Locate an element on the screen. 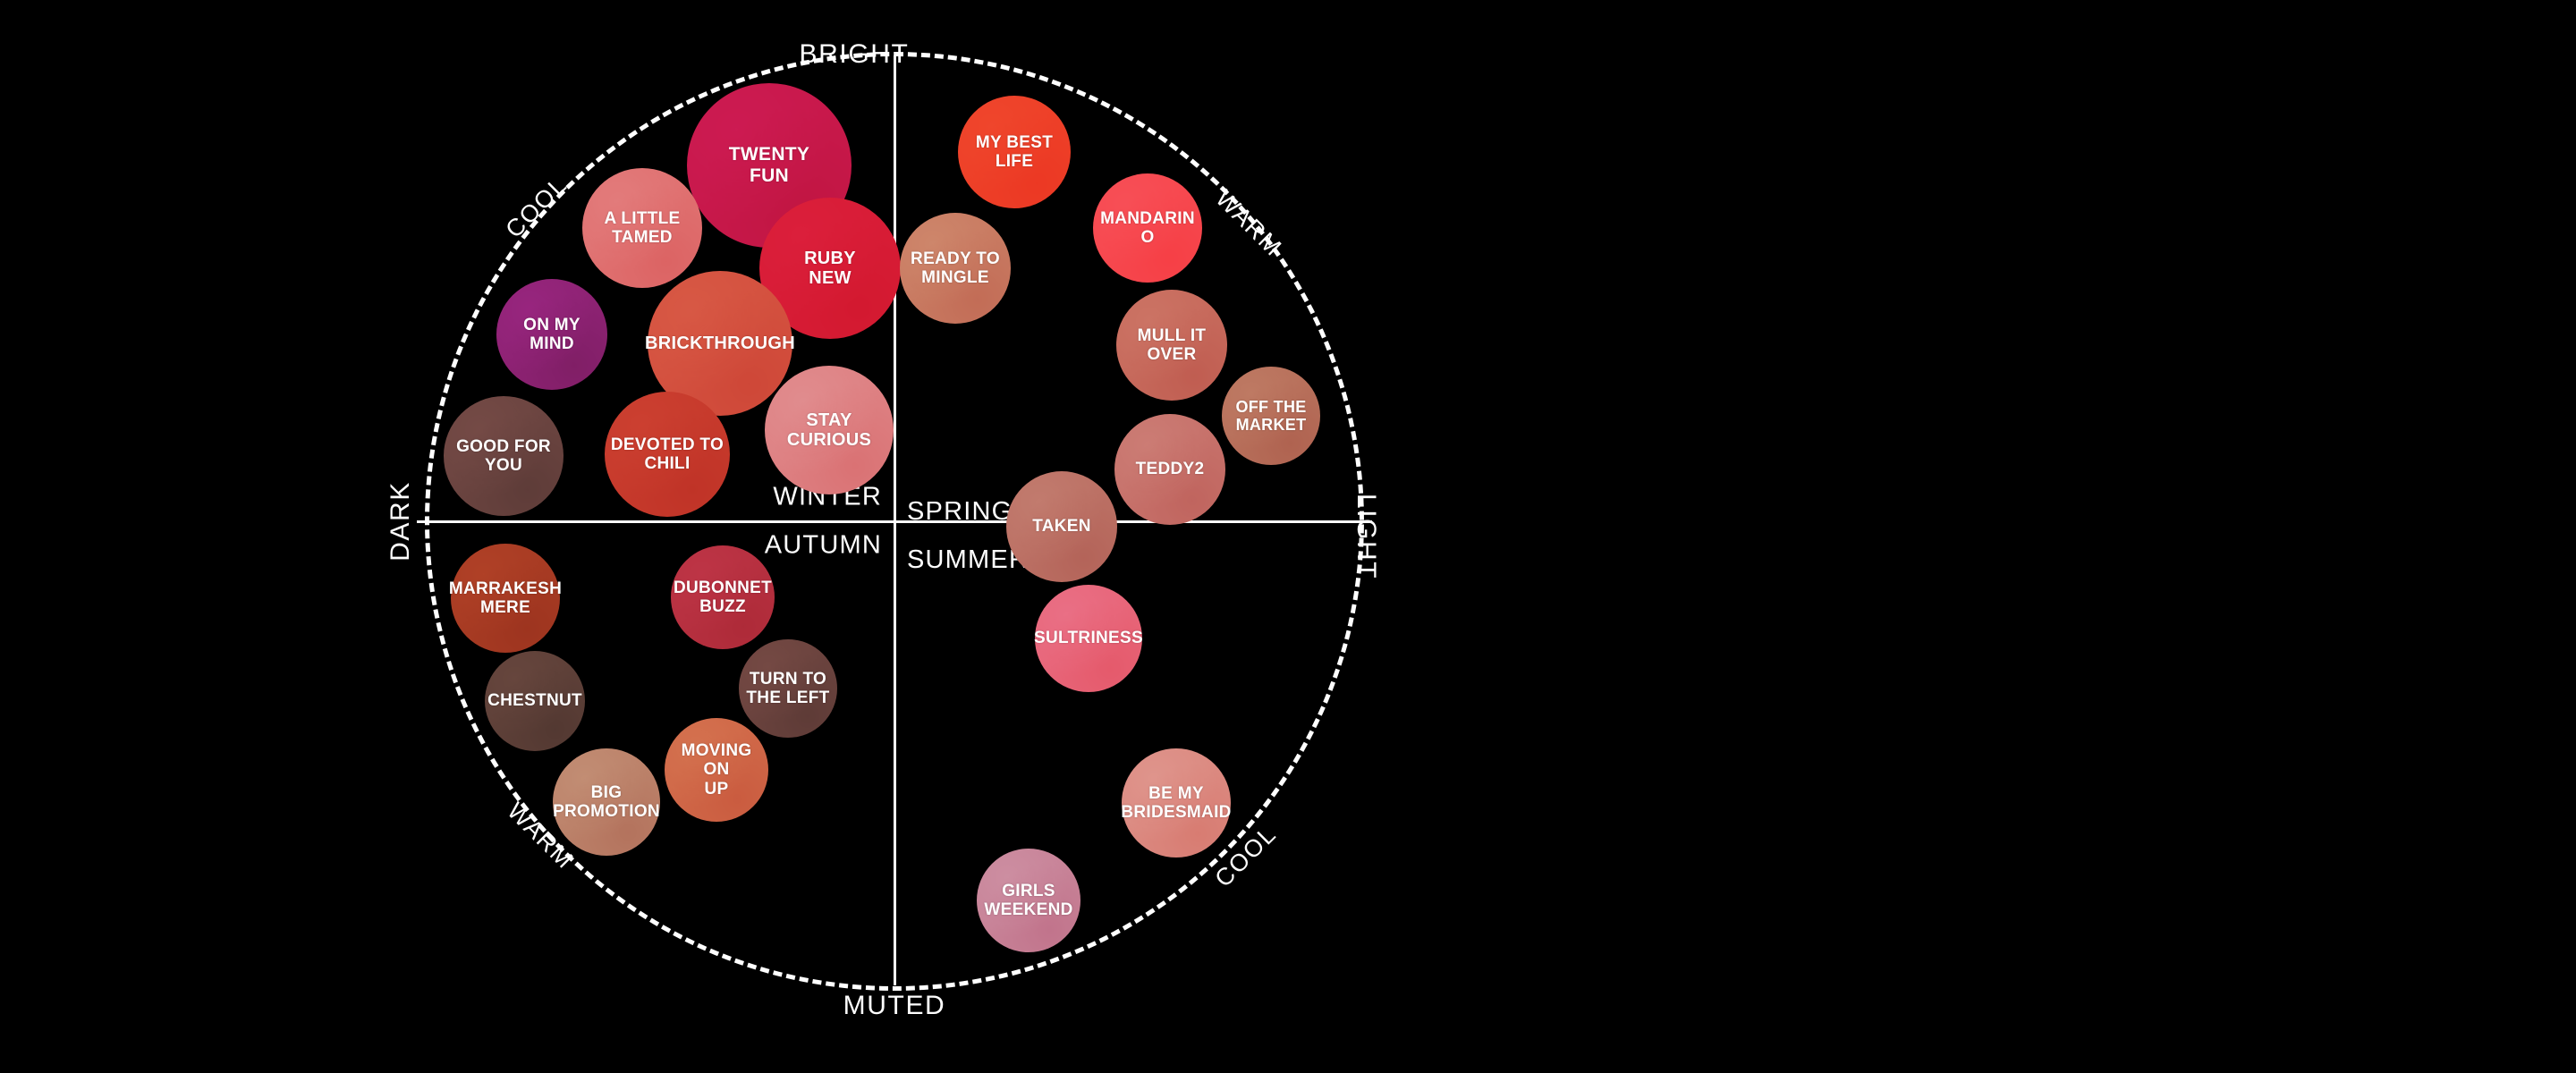  shade-swatch: TAKEN is located at coordinates (1061, 526).